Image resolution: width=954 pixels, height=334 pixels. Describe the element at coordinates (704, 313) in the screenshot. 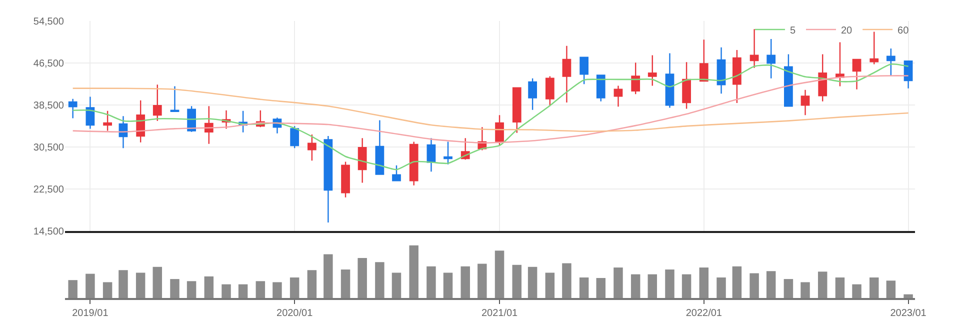

I see `x-tick-label: 2022/01` at that location.